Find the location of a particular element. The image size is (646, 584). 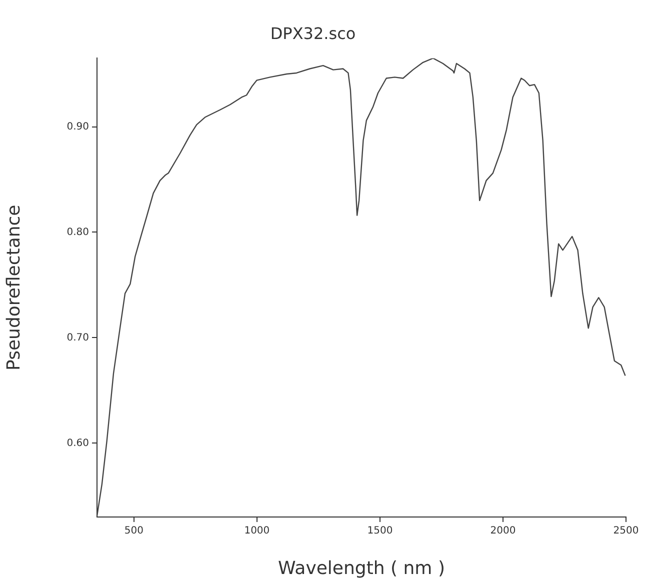

x-tick-label: 1000 is located at coordinates (257, 531).